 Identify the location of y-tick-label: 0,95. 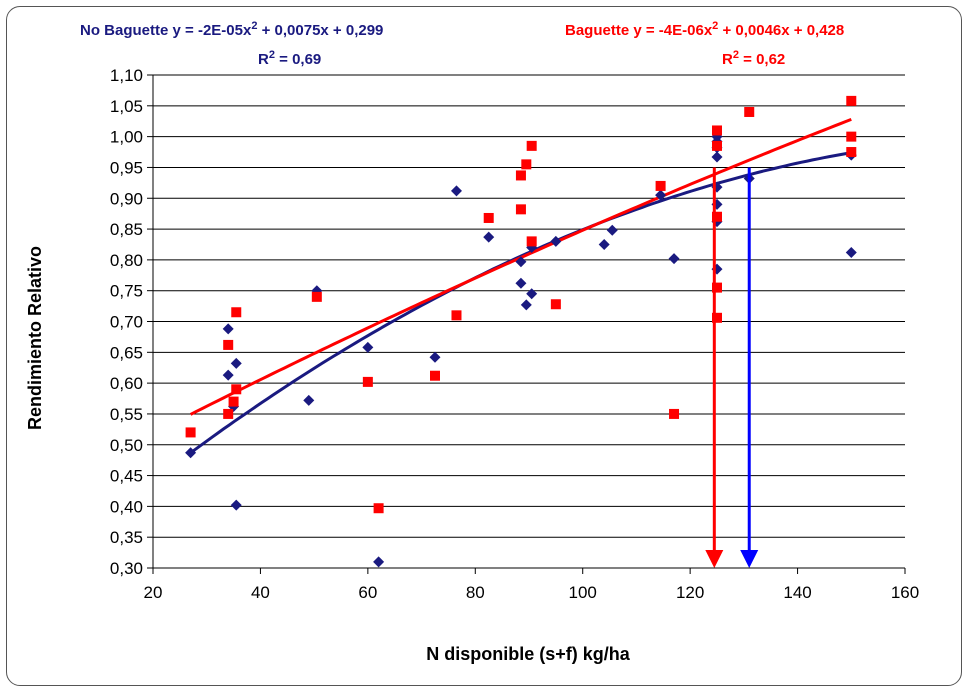
(126, 167).